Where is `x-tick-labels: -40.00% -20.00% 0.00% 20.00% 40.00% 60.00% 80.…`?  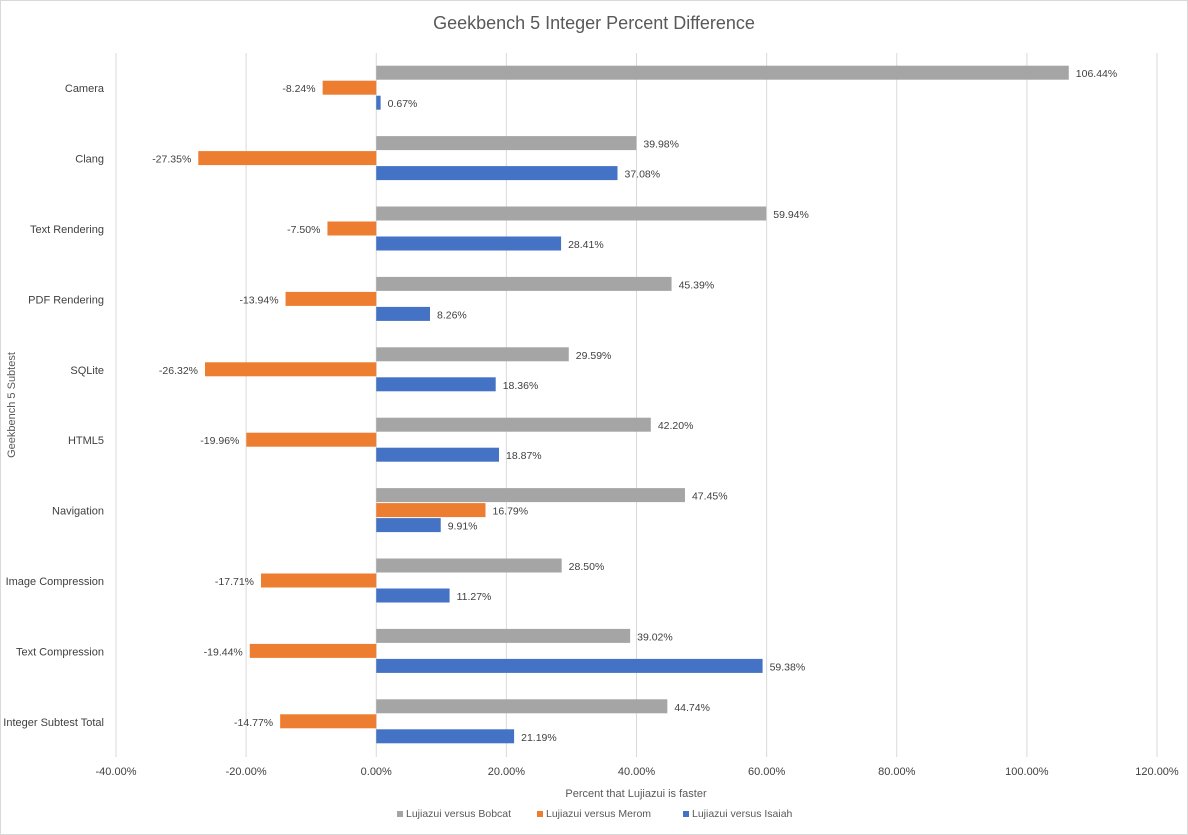
x-tick-labels: -40.00% -20.00% 0.00% 20.00% 40.00% 60.00% 80.… is located at coordinates (637, 772).